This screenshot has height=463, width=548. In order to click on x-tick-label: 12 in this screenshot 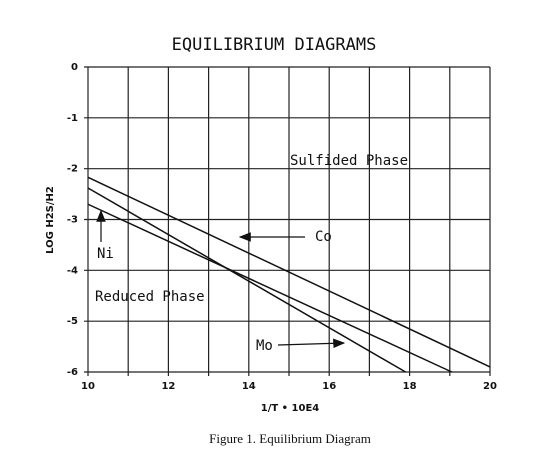, I will do `click(168, 386)`.